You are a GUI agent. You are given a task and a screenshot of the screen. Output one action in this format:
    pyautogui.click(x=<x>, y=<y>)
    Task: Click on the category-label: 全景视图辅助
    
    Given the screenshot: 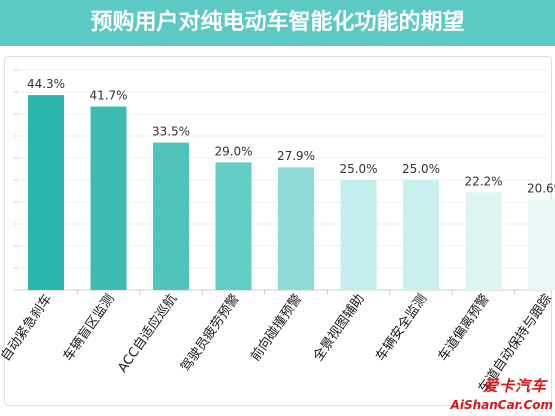 What is the action you would take?
    pyautogui.click(x=339, y=327)
    